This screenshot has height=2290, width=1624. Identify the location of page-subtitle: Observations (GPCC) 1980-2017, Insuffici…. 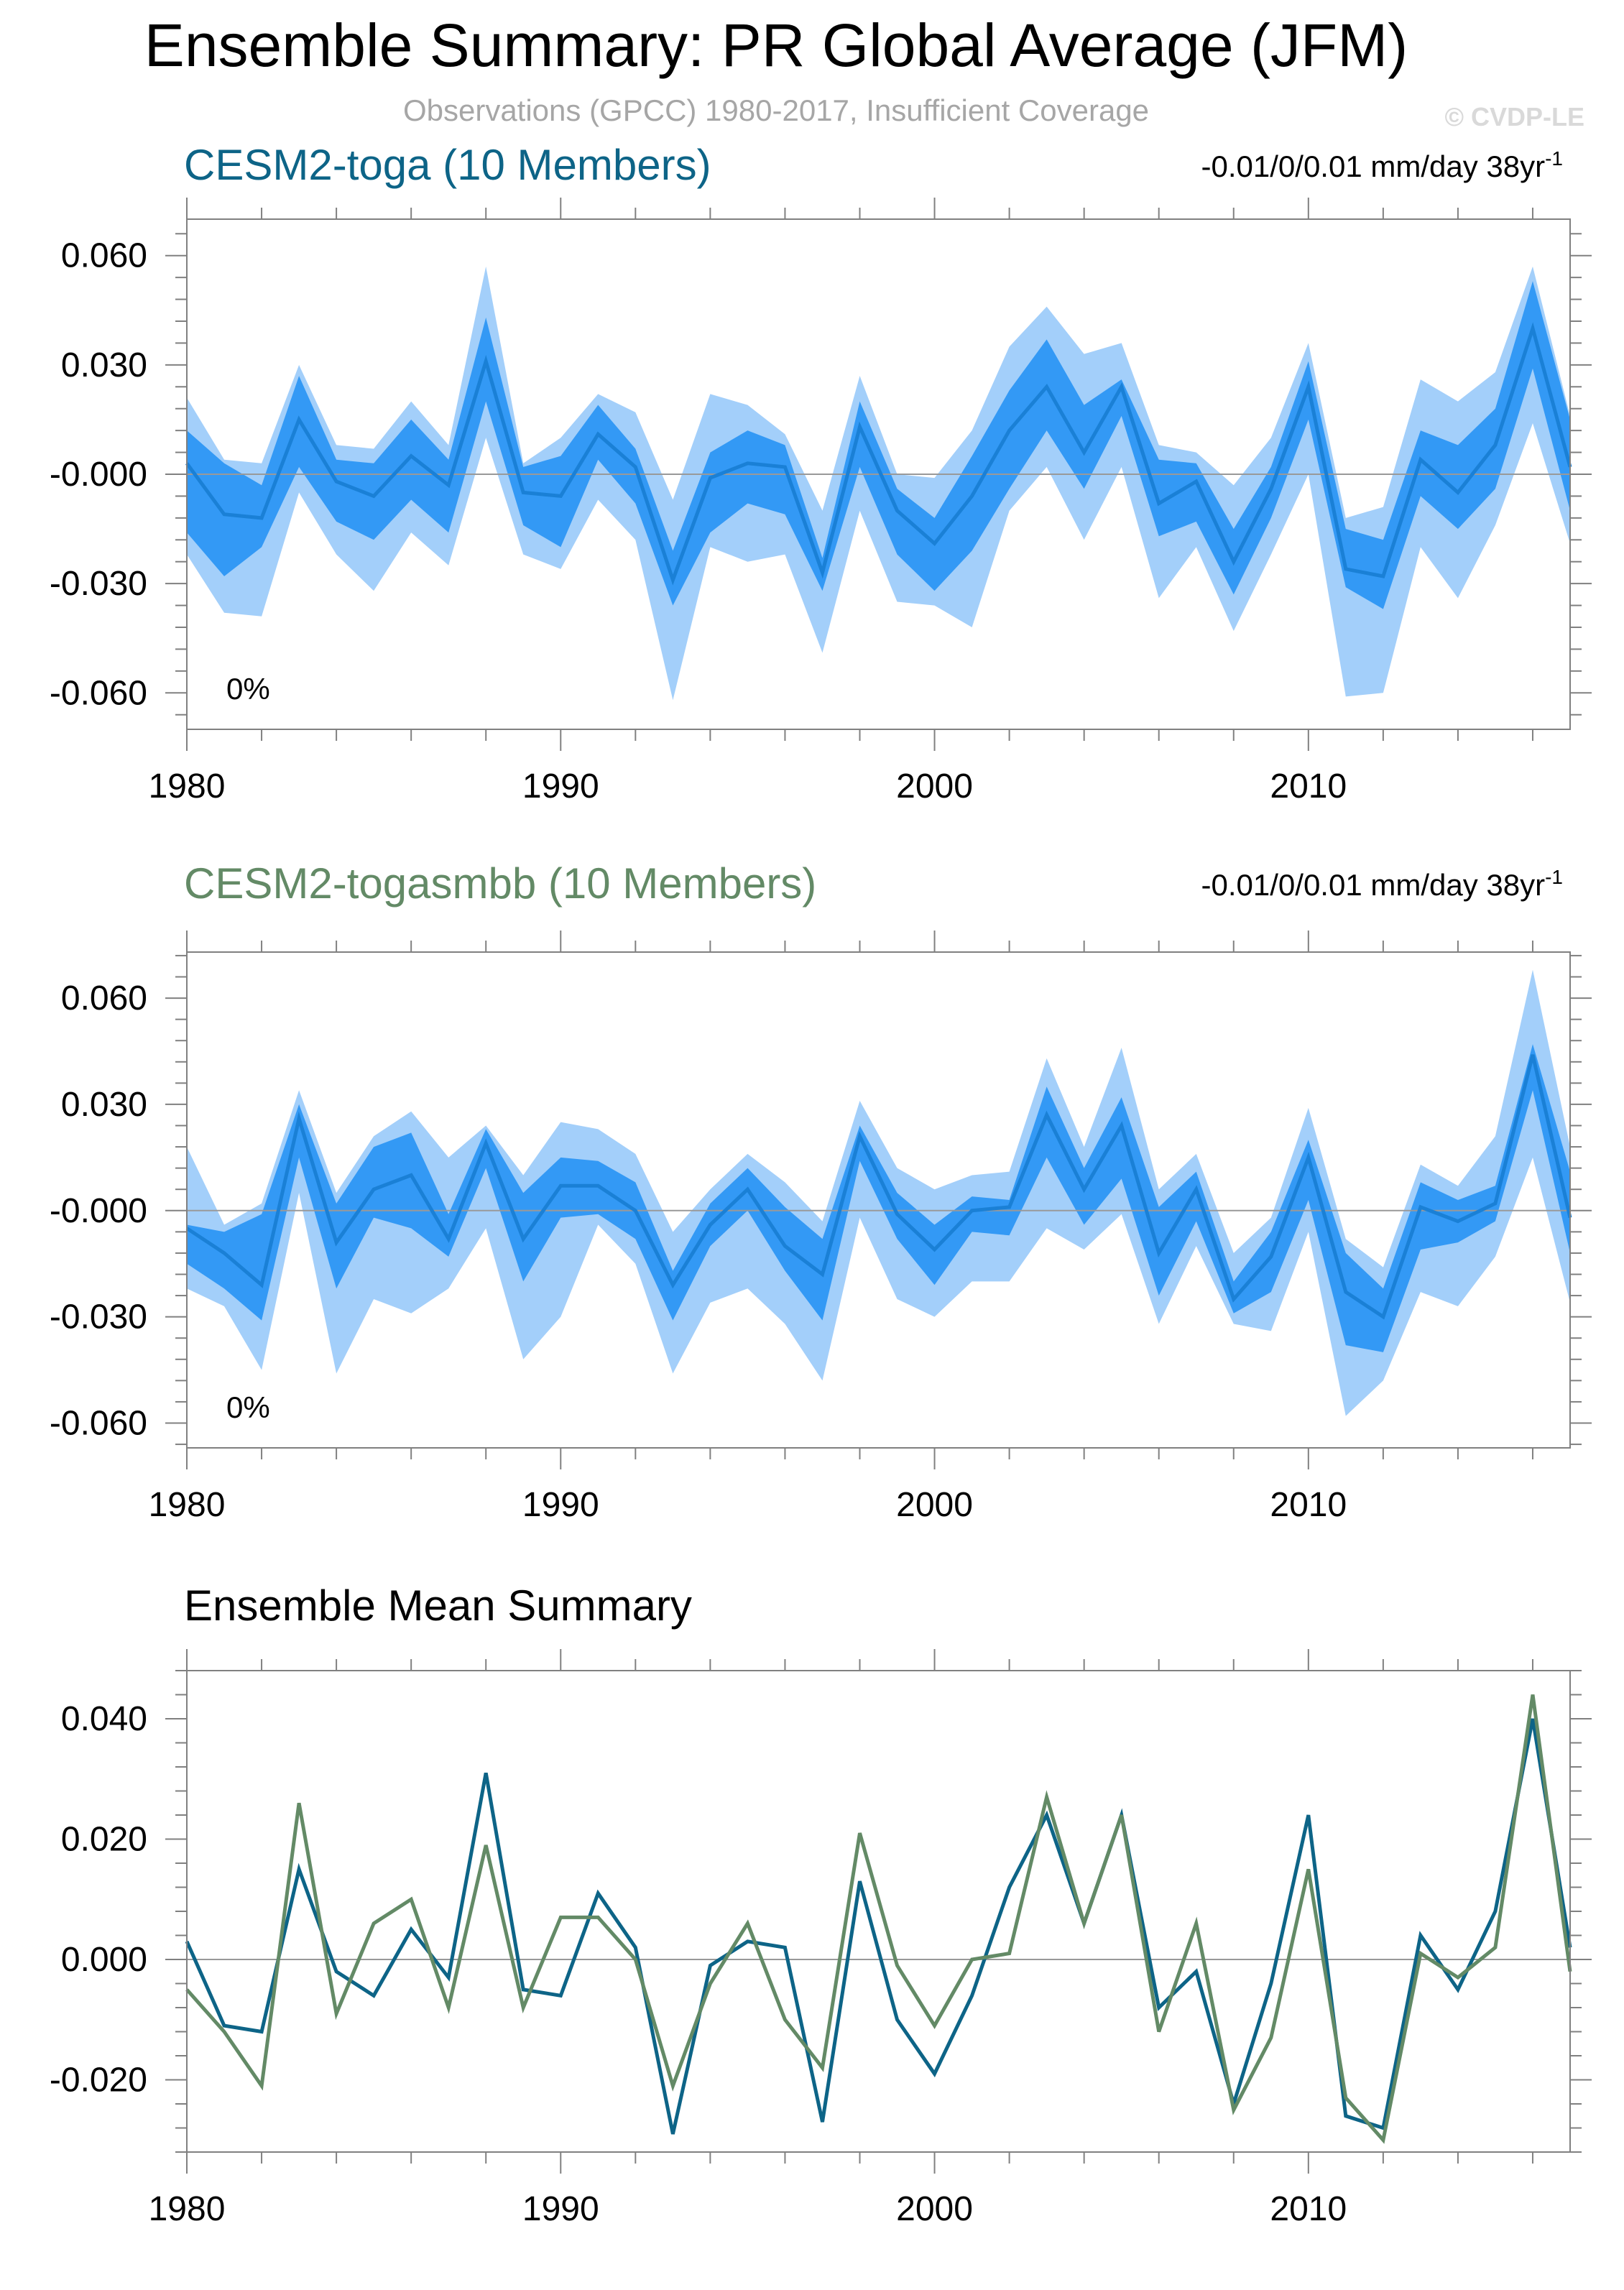
(776, 110).